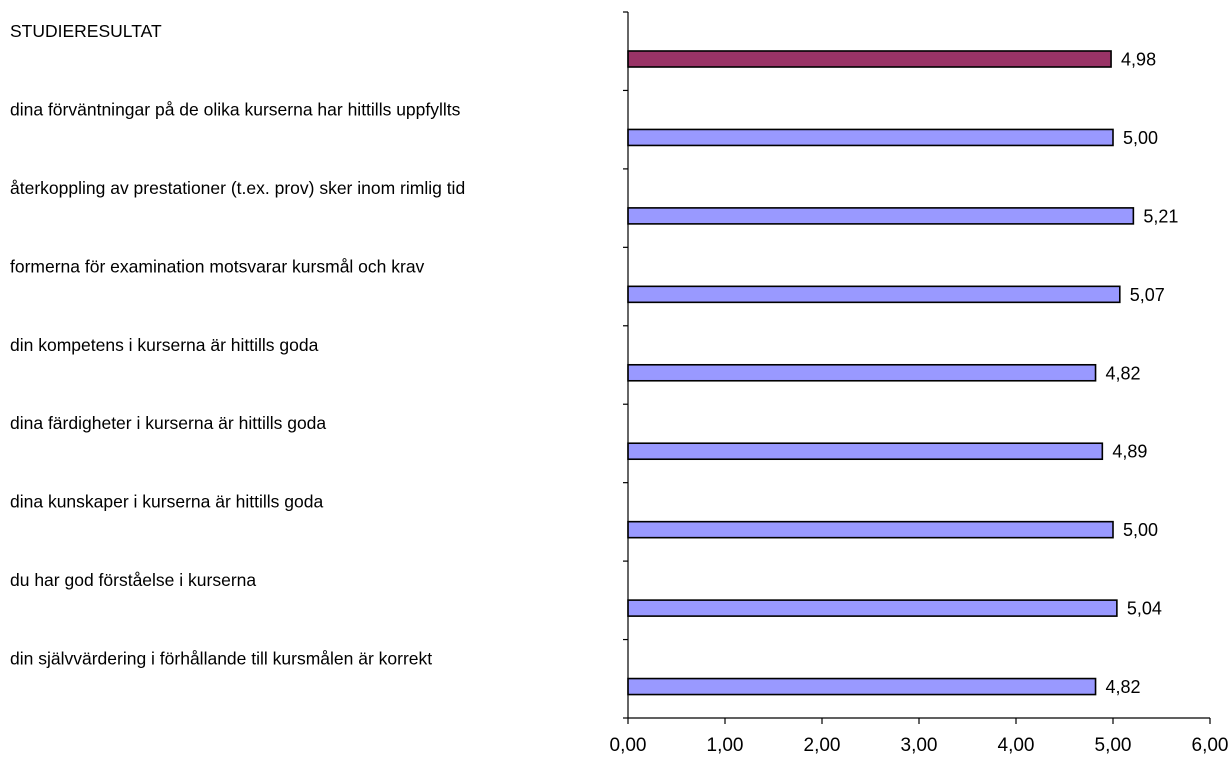 This screenshot has width=1232, height=760. What do you see at coordinates (725, 745) in the screenshot?
I see `x-tick-label: 1,00` at bounding box center [725, 745].